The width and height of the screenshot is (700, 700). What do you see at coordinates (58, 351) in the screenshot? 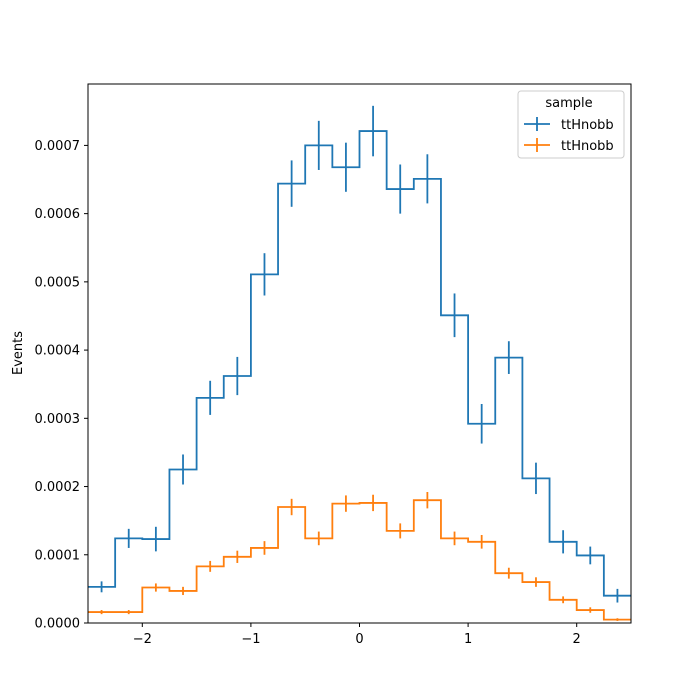
I see `y-tick-label: 0.0004` at bounding box center [58, 351].